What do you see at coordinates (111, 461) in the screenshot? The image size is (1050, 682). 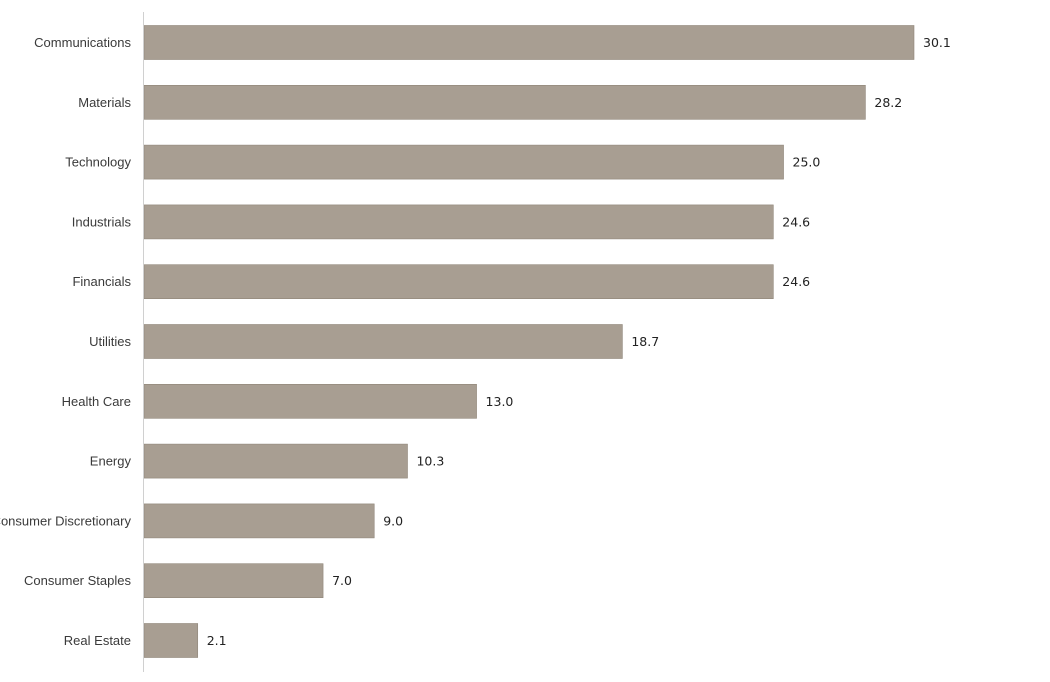 I see `category-label: Energy` at bounding box center [111, 461].